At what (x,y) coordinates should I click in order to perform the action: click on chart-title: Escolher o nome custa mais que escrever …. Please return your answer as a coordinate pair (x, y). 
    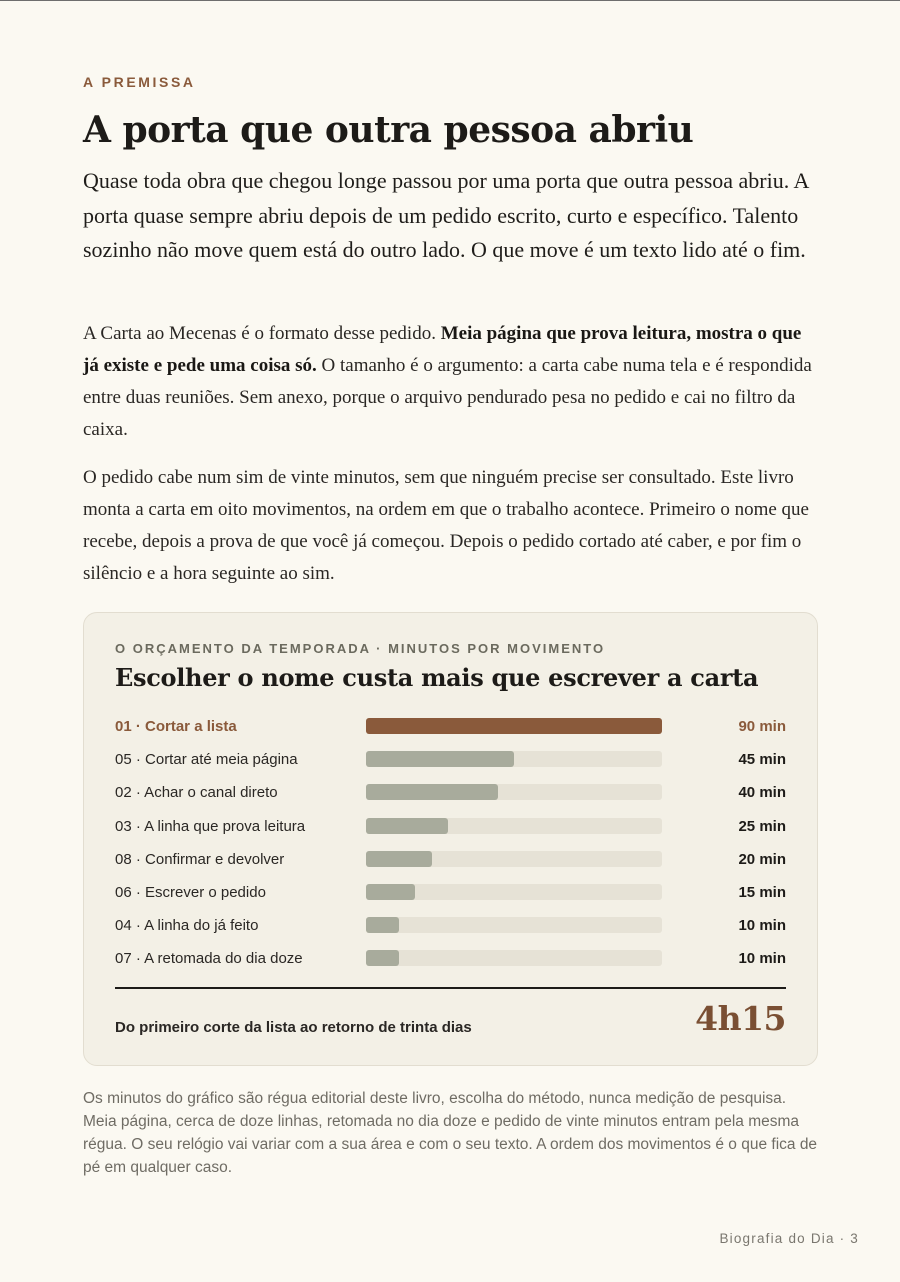
    Looking at the image, I should click on (437, 677).